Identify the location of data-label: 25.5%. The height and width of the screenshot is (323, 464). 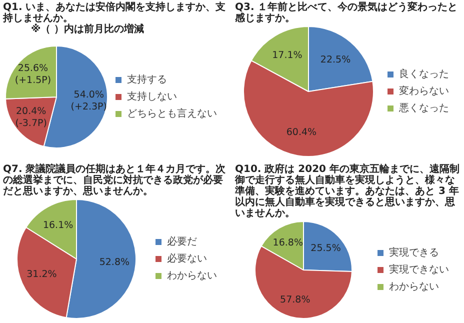
(325, 248).